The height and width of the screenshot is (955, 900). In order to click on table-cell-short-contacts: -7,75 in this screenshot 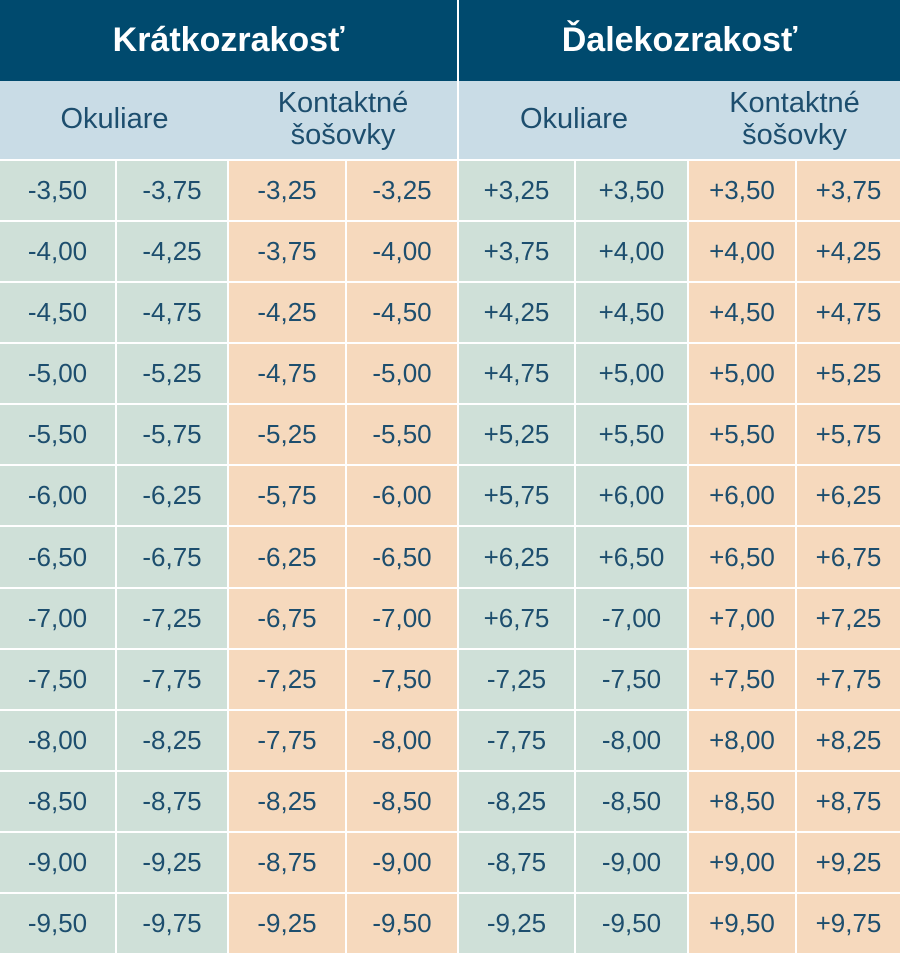, I will do `click(288, 741)`.